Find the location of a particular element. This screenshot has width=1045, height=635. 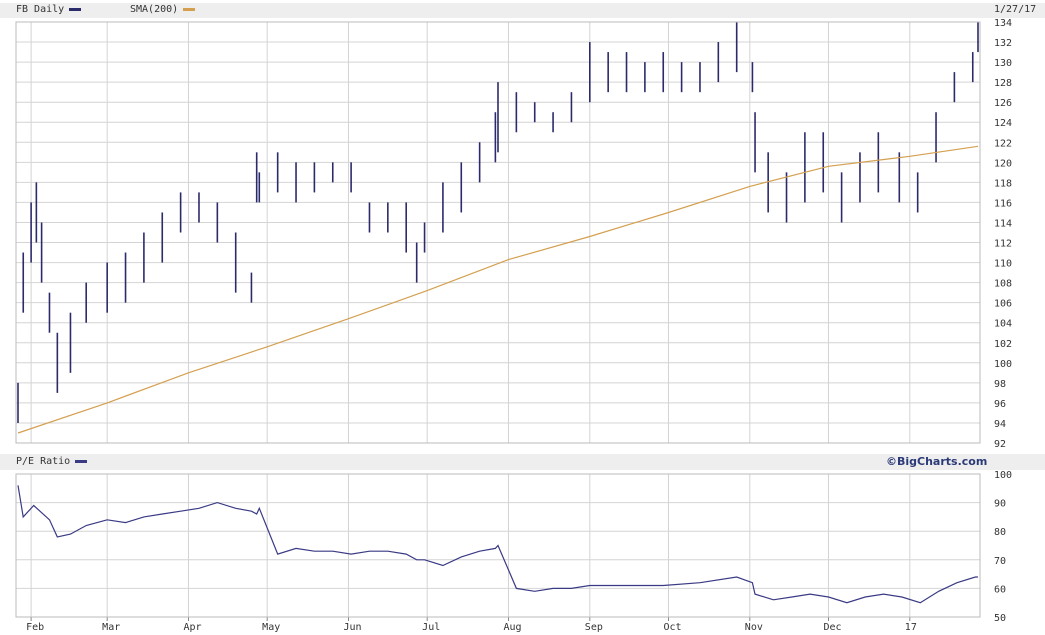

price-ytick-label: 100 is located at coordinates (1003, 364).